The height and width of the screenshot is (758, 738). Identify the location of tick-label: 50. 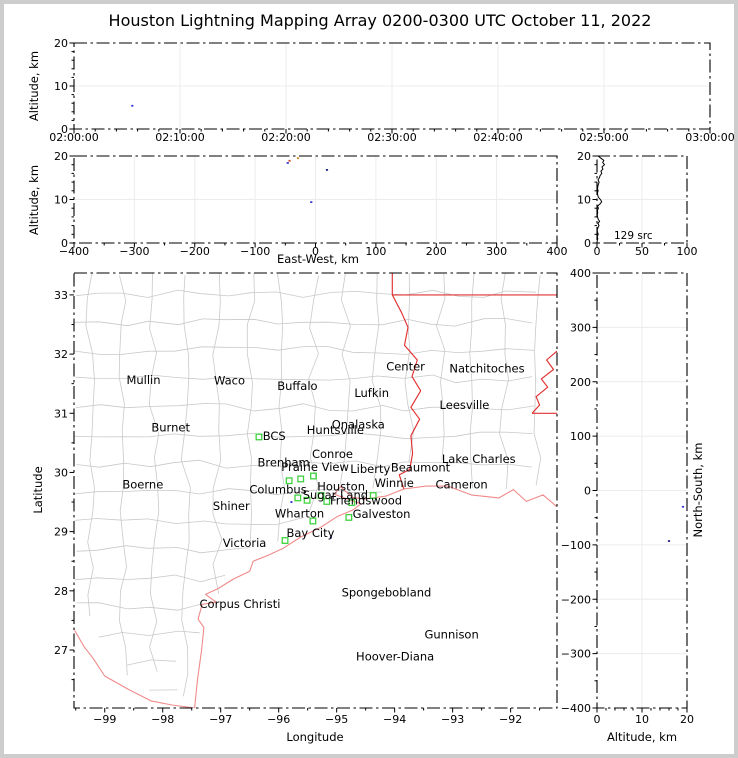
(642, 251).